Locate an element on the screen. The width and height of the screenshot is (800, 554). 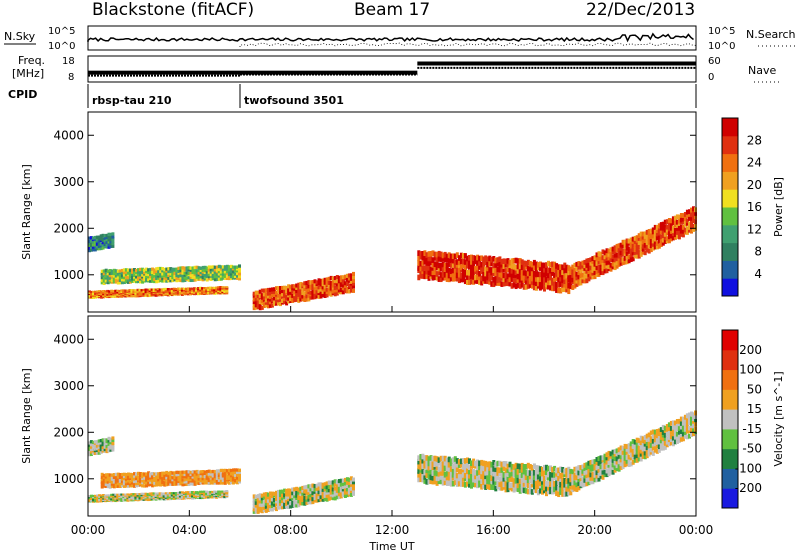
x-tick-label: 16:00 is located at coordinates (493, 530).